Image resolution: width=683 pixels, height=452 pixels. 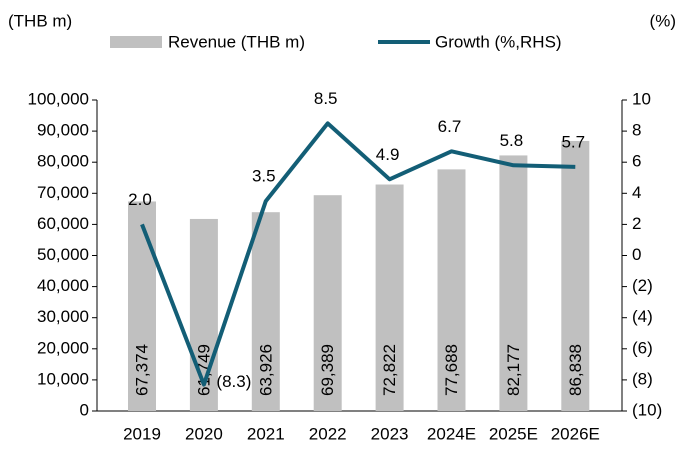 I want to click on y-tick-label: 60,000, so click(x=63, y=223).